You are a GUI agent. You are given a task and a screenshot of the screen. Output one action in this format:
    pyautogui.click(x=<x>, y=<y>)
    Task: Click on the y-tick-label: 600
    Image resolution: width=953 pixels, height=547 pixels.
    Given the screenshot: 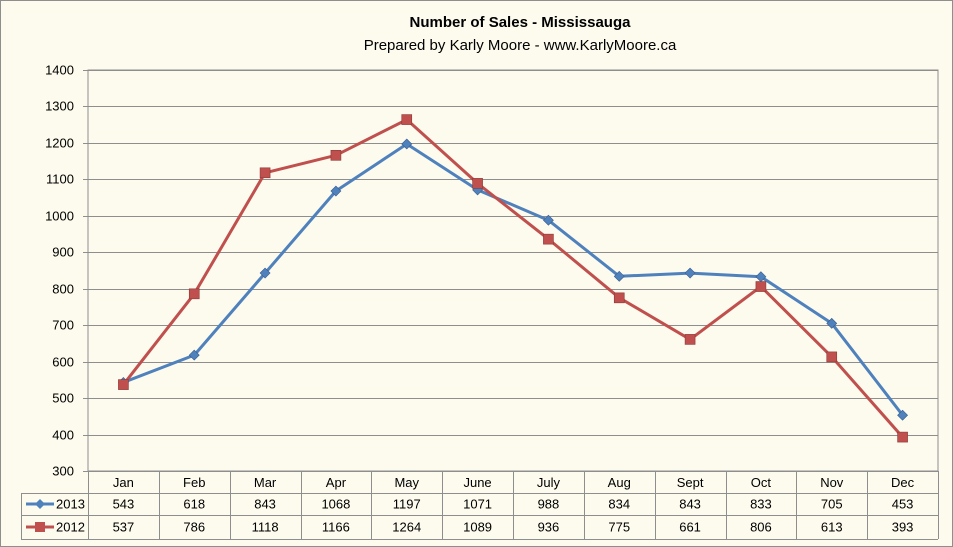 What is the action you would take?
    pyautogui.click(x=63, y=362)
    